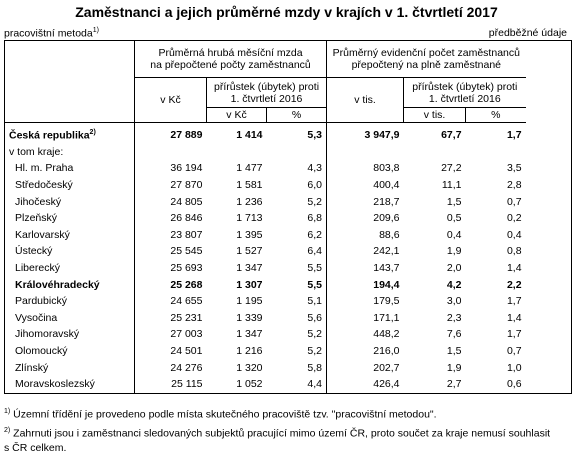 This screenshot has height=456, width=573. What do you see at coordinates (365, 100) in the screenshot?
I see `header-employee-unit: v tis.` at bounding box center [365, 100].